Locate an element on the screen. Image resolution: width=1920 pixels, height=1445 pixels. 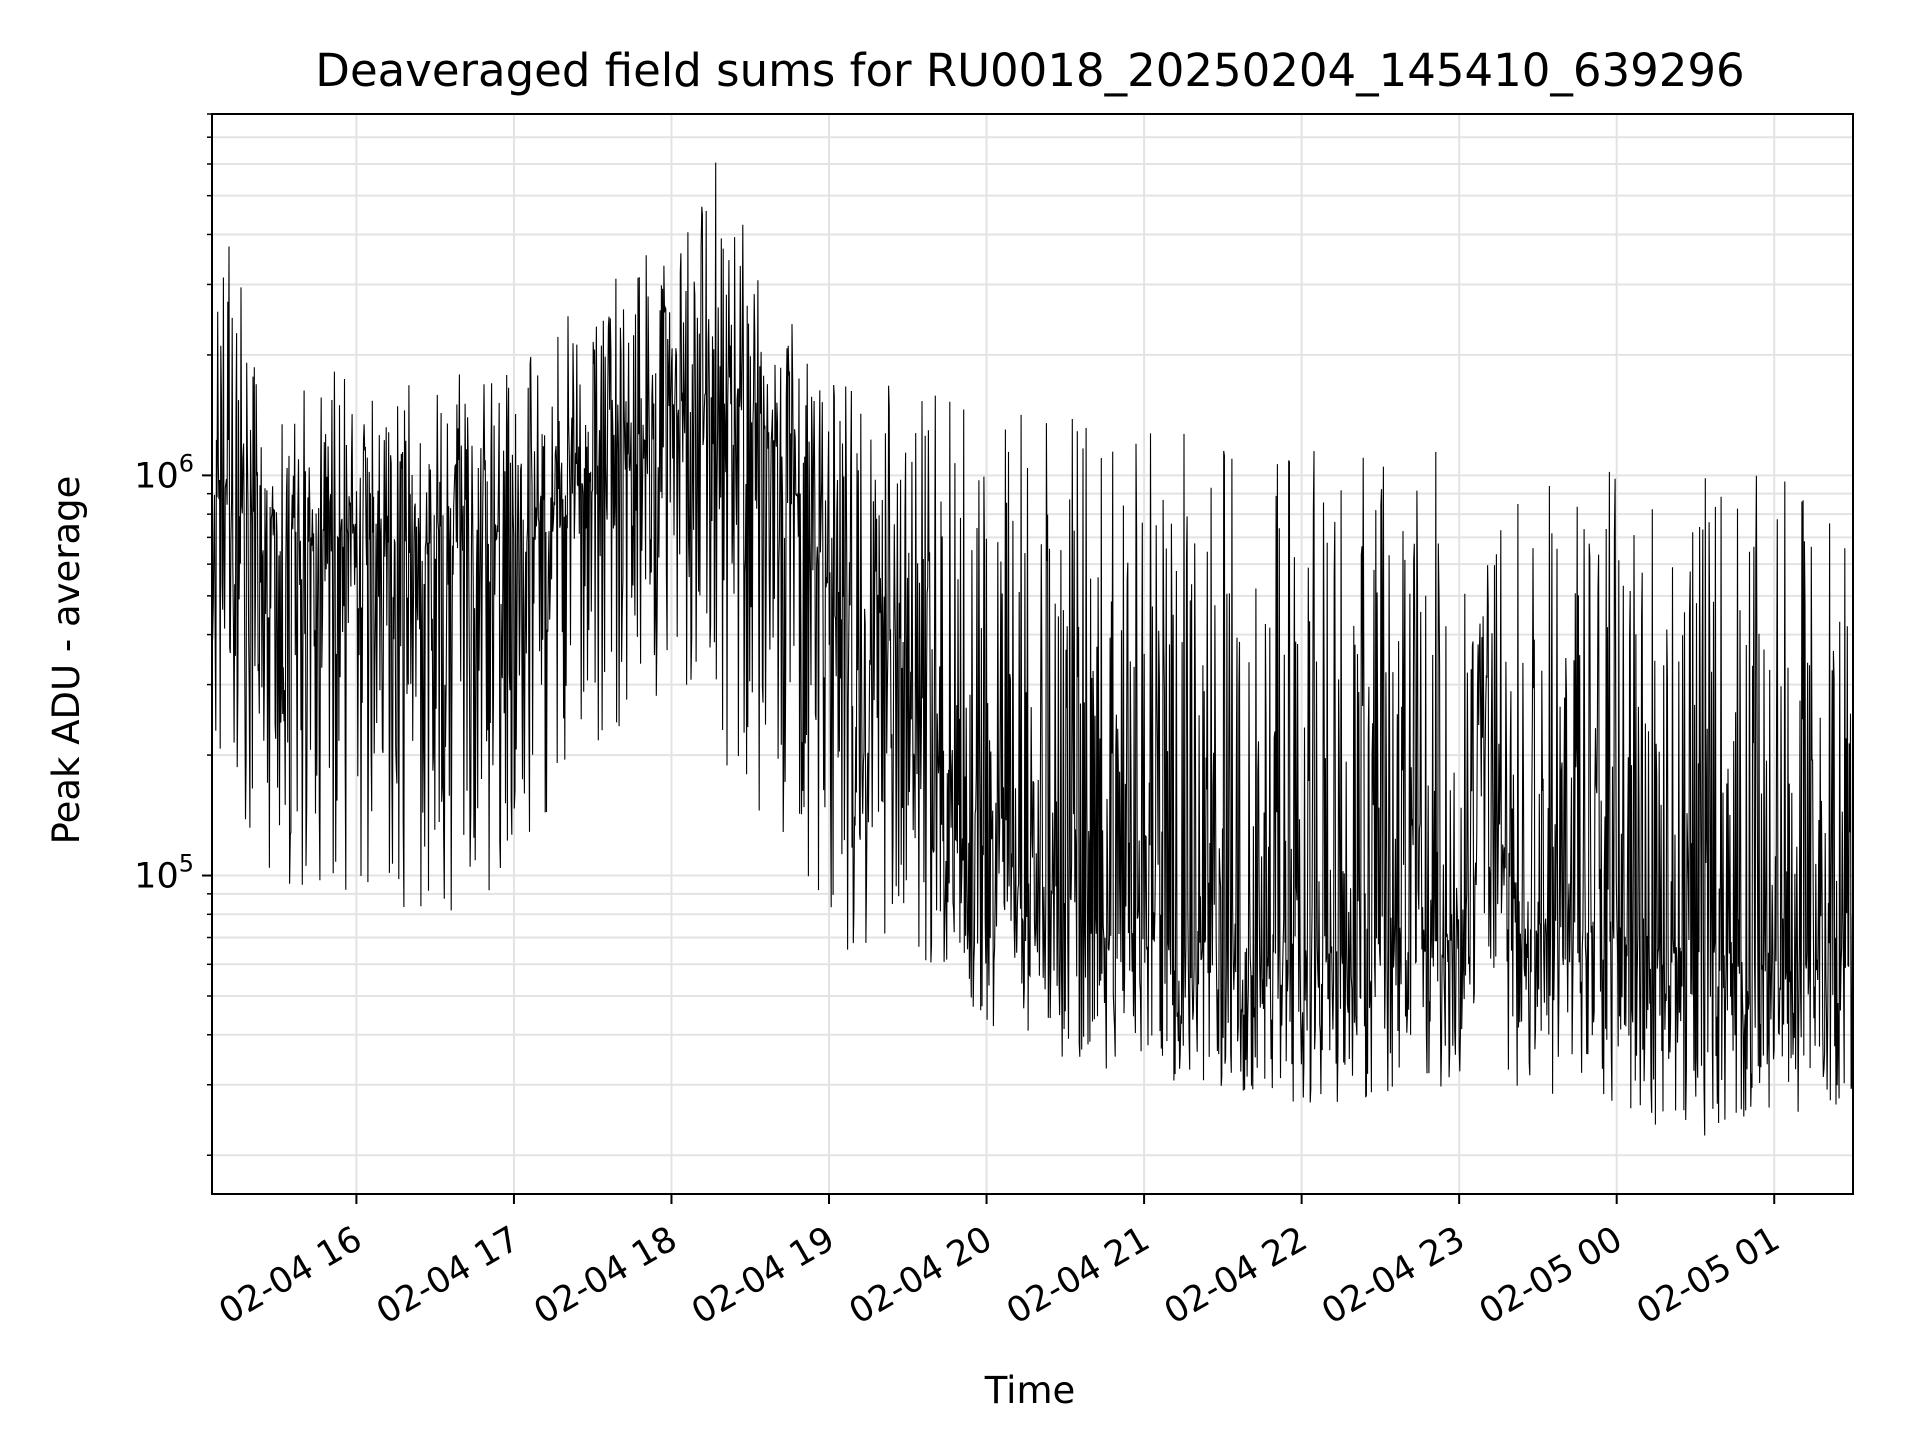
y-tick-label: 10⁵ is located at coordinates (164, 873).